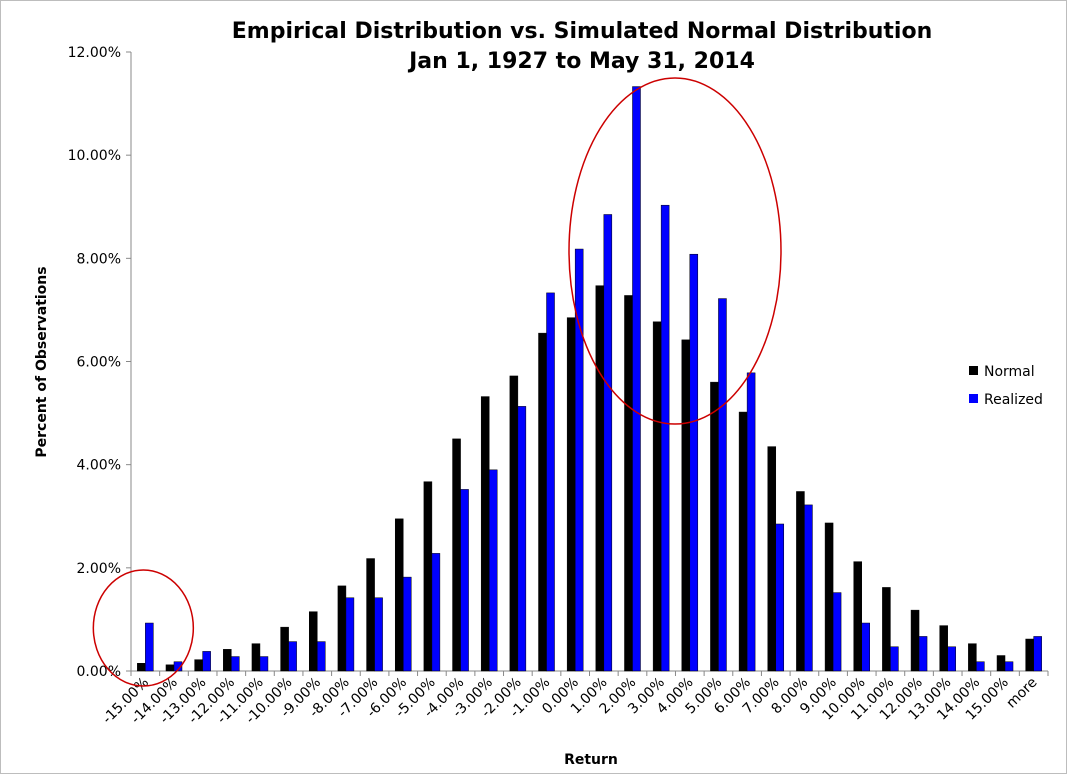 This screenshot has height=774, width=1067. I want to click on legend-swatch-realized, so click(973, 398).